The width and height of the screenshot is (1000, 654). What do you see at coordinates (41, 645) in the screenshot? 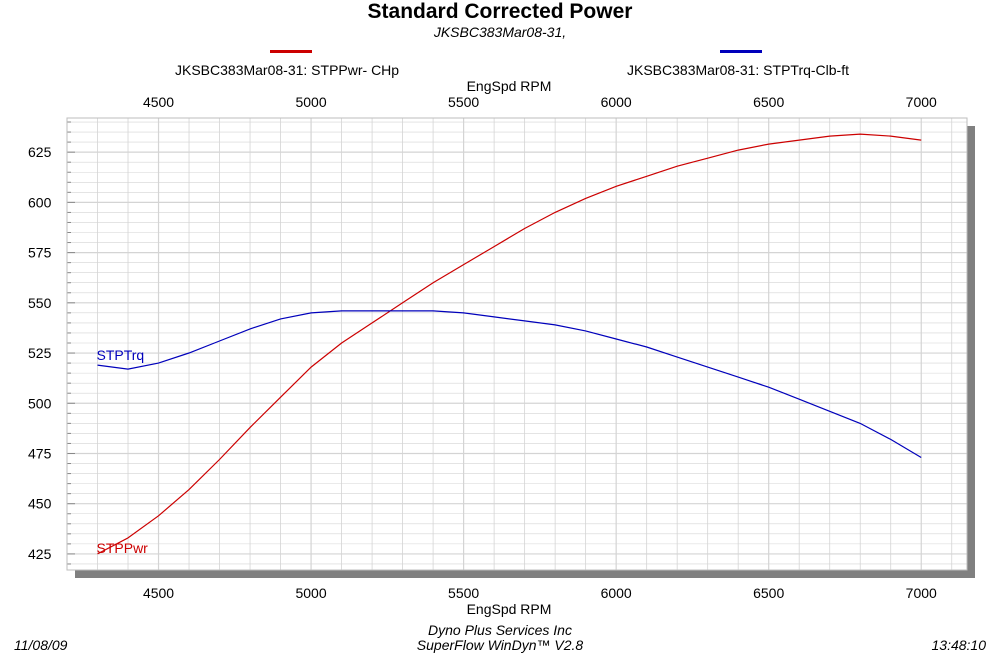
I see `footer-date: 11/08/09` at bounding box center [41, 645].